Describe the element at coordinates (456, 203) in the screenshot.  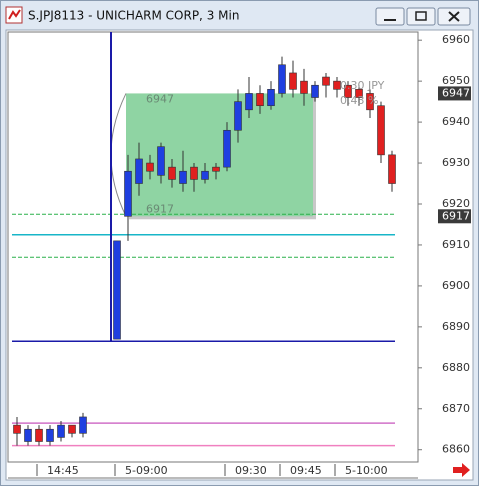
I see `y-tick-label: 6920` at that location.